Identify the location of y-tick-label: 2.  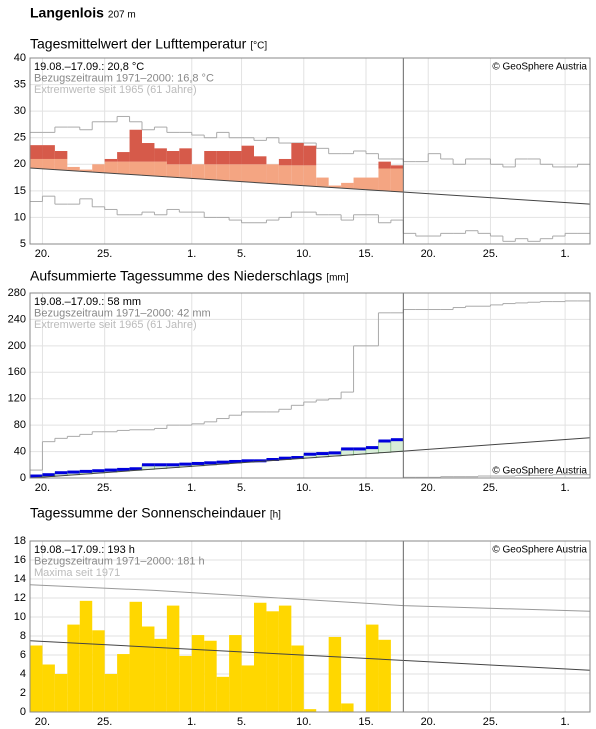
(23, 693).